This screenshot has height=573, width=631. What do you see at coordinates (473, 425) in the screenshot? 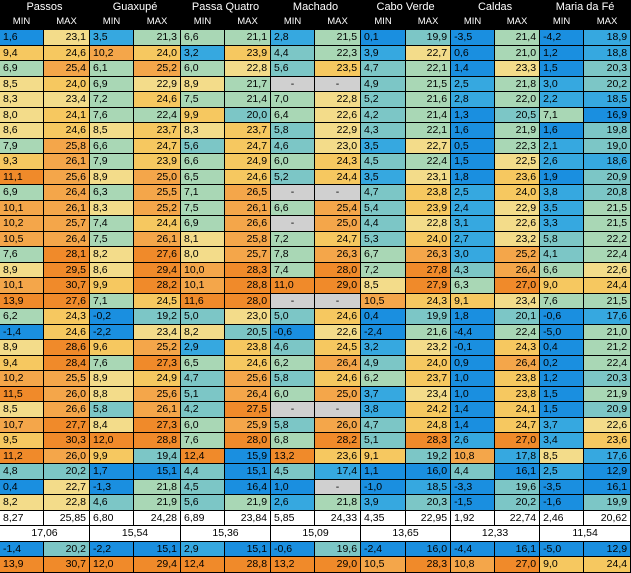
I see `min-cell: 1,4` at bounding box center [473, 425].